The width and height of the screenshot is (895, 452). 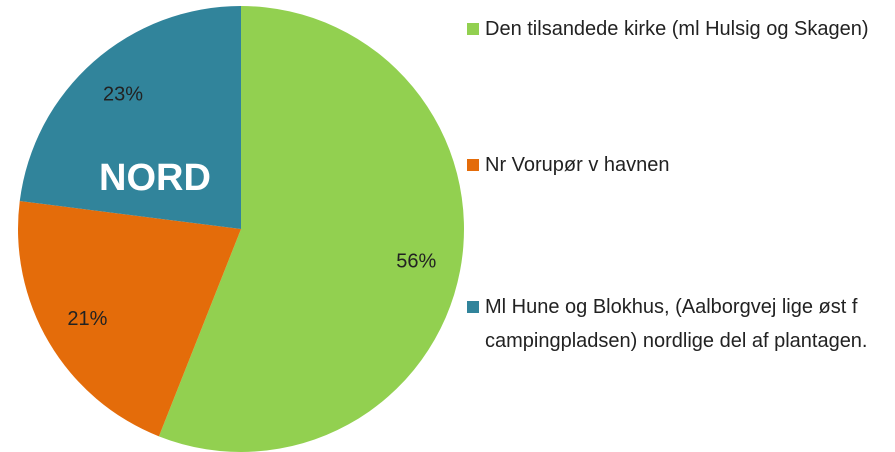 What do you see at coordinates (577, 165) in the screenshot?
I see `legend-label: Nr Vorupør v havnen` at bounding box center [577, 165].